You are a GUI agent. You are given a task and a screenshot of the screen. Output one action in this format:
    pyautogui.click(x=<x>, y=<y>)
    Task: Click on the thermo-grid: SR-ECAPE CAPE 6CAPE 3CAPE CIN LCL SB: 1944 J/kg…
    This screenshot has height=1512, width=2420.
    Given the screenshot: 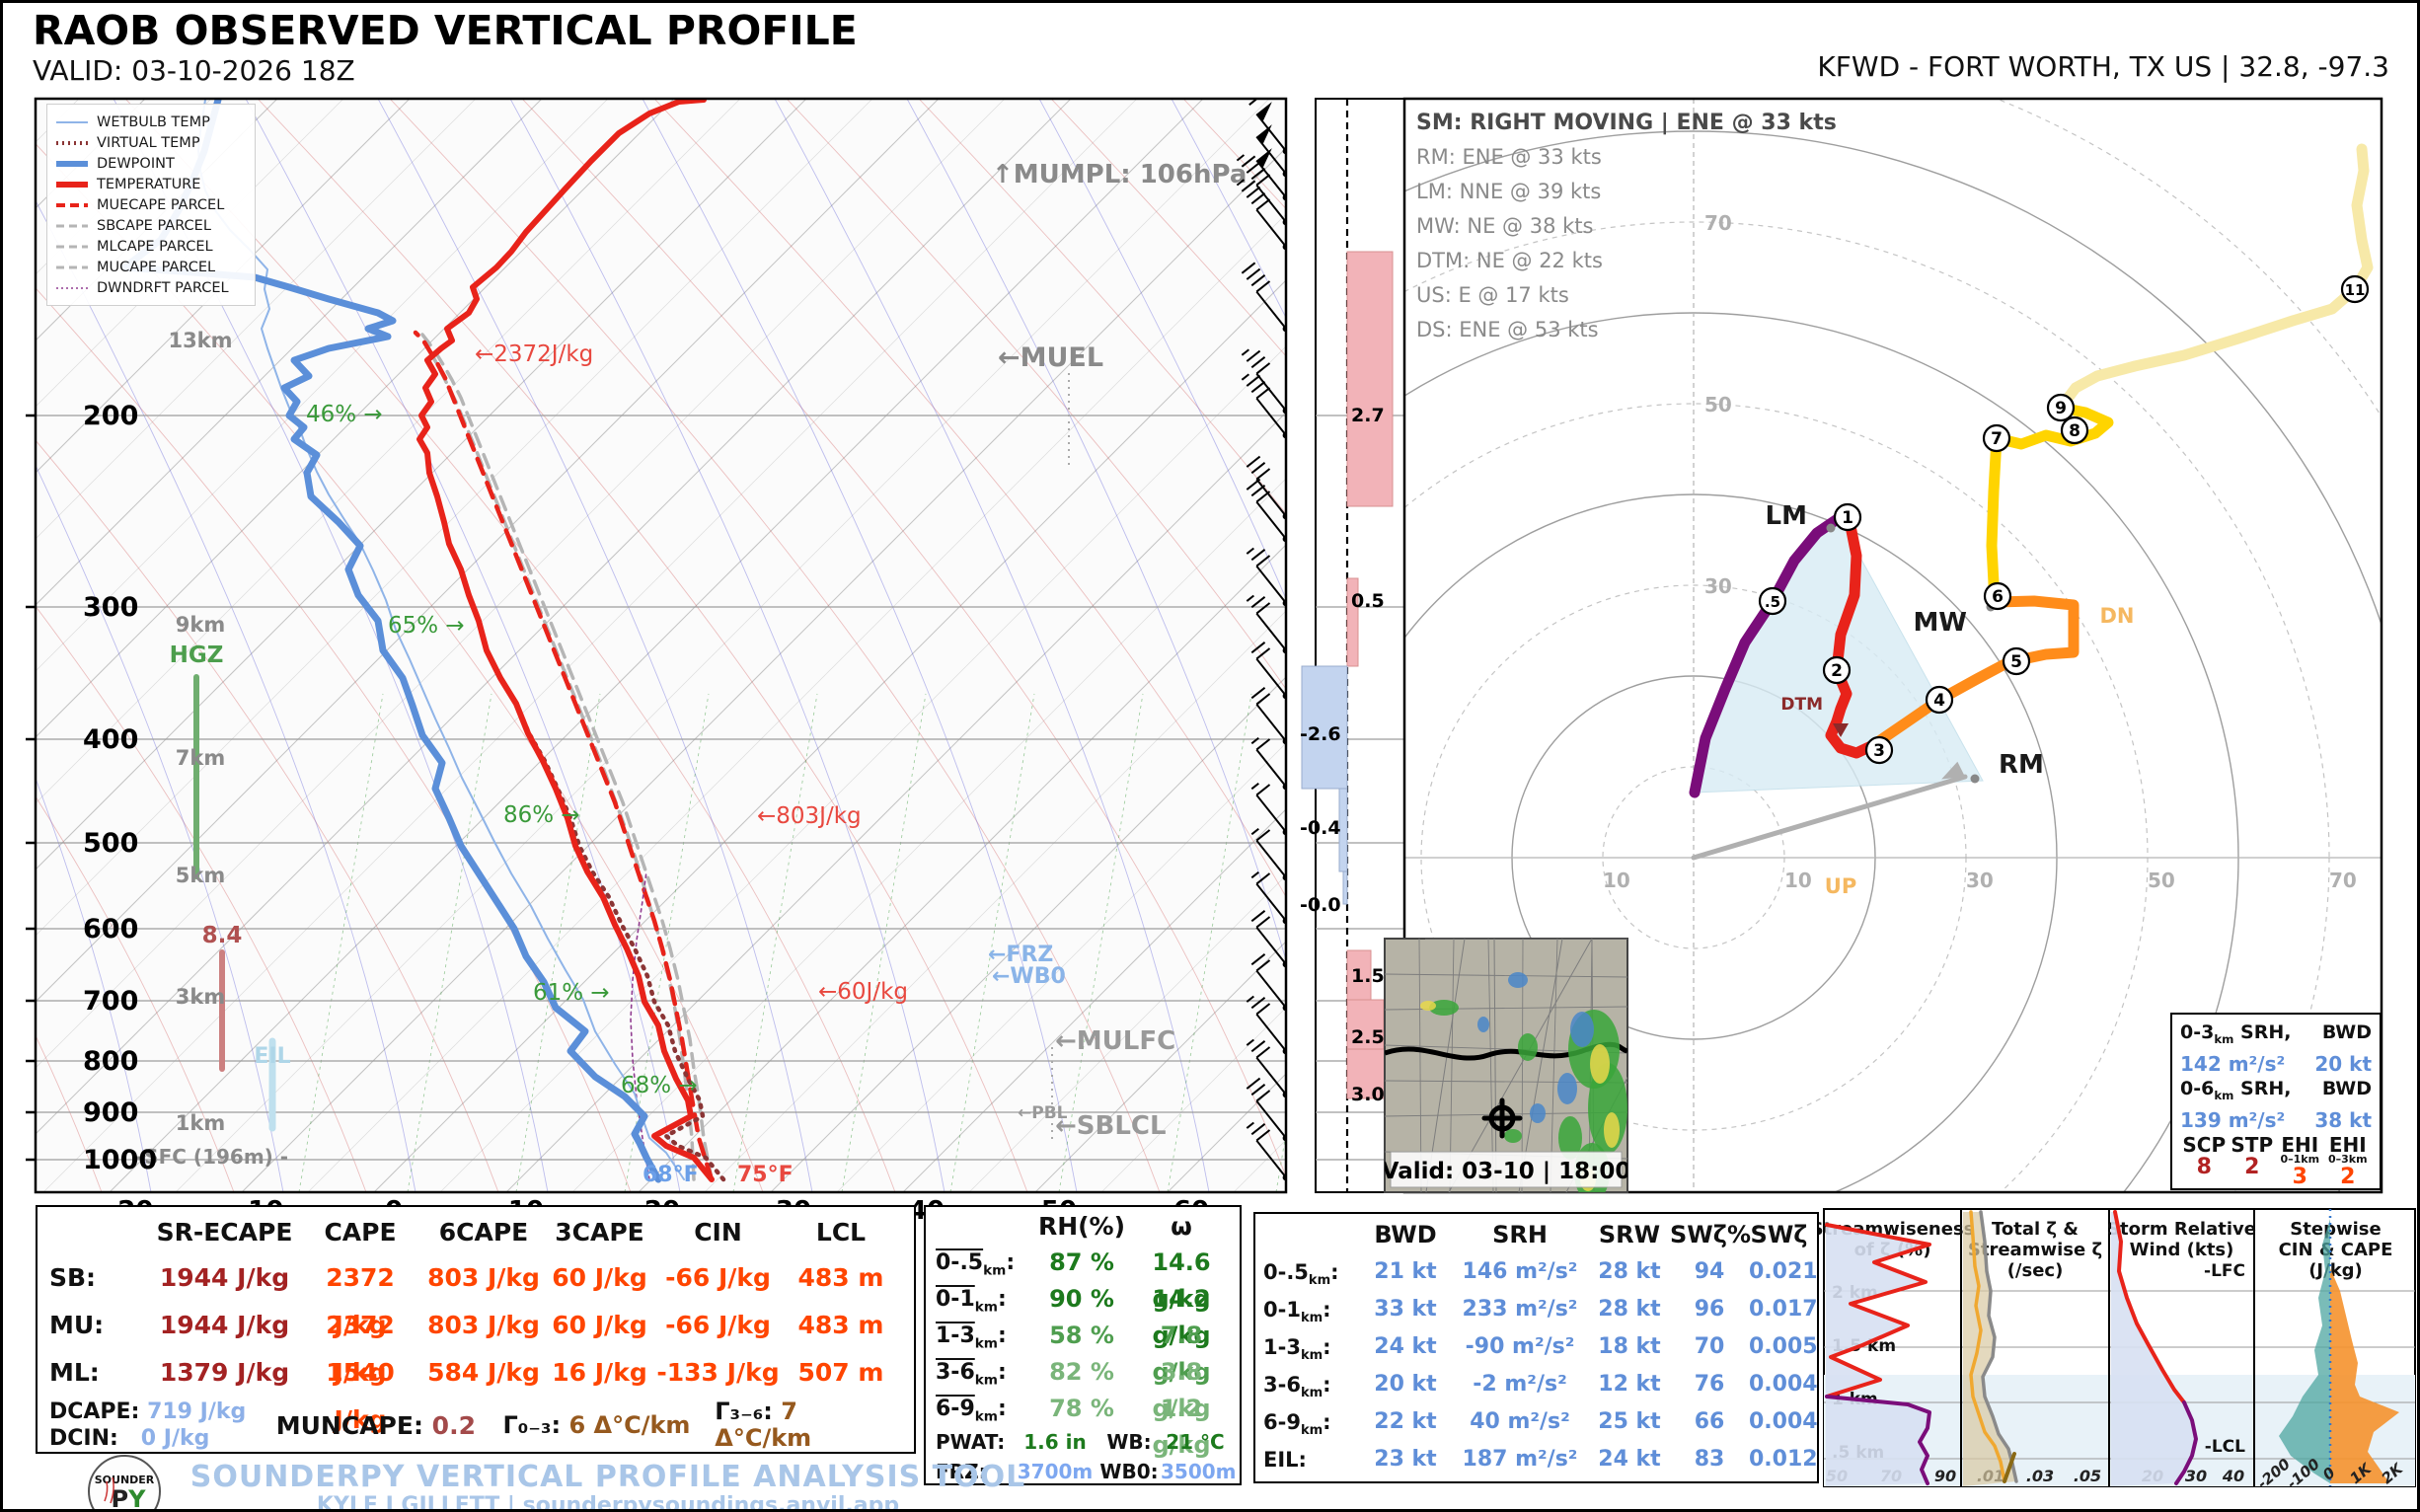 What is the action you would take?
    pyautogui.click(x=475, y=1323)
    